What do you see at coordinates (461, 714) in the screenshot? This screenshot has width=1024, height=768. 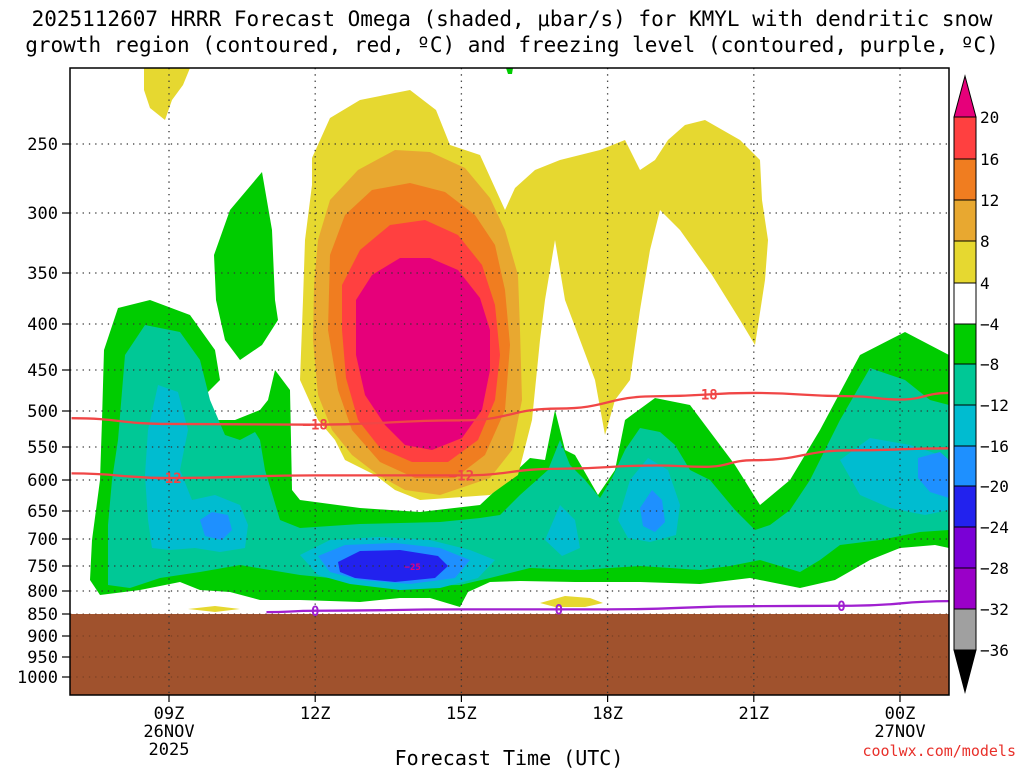 I see `x-tick-label: 15Z` at bounding box center [461, 714].